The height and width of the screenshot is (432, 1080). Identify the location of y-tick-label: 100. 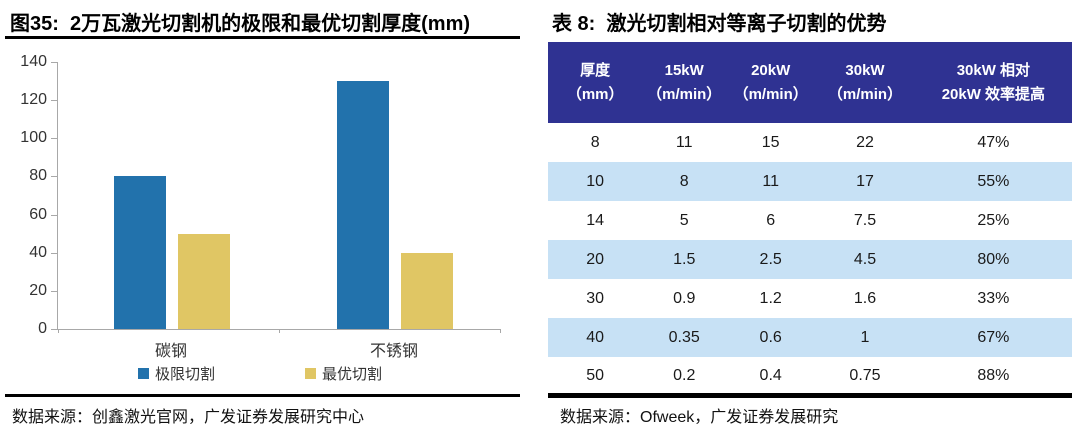
(33, 138).